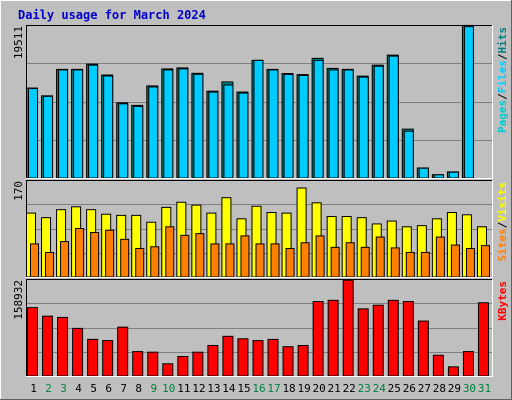 The width and height of the screenshot is (512, 400). I want to click on legend-part-slash: /, so click(502, 56).